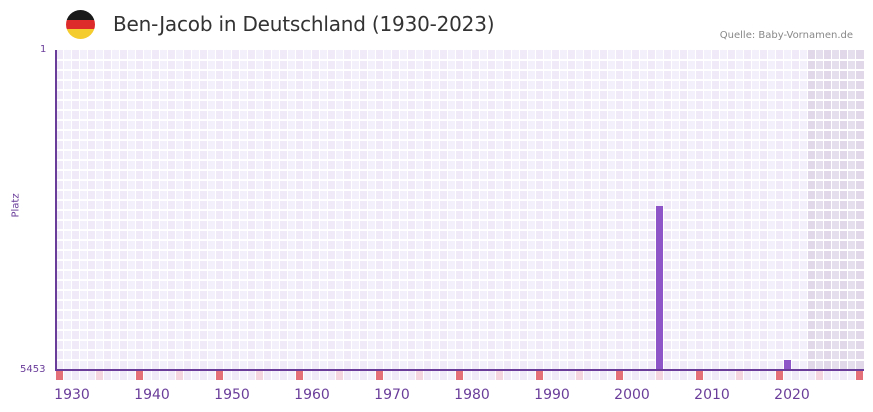 The width and height of the screenshot is (873, 412). I want to click on x-tick-2000: 2000, so click(632, 395).